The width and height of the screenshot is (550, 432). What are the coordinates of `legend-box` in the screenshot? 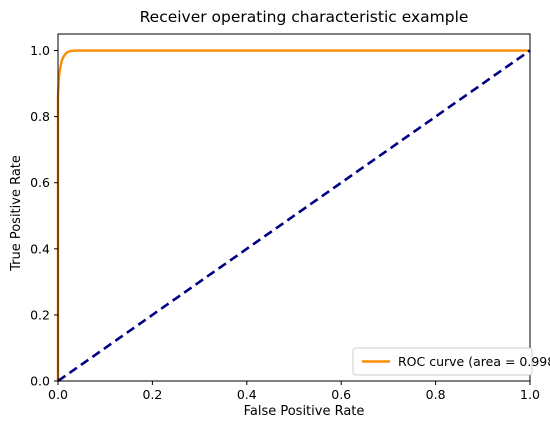 It's located at (442, 361).